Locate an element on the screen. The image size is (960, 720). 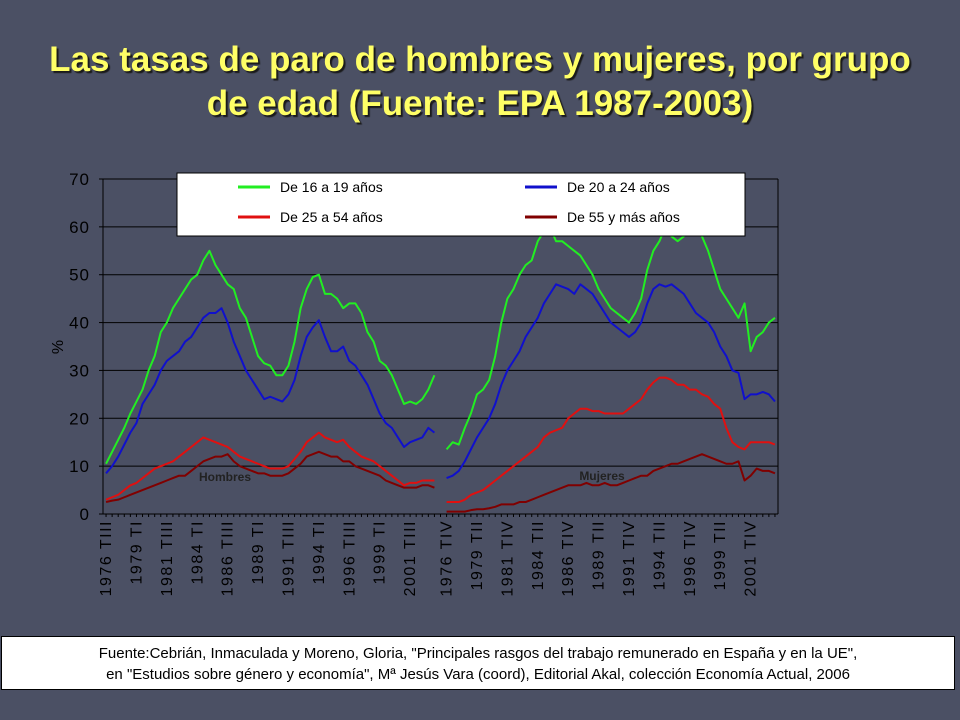
x-tick-label: 1981 TIII is located at coordinates (167, 558).